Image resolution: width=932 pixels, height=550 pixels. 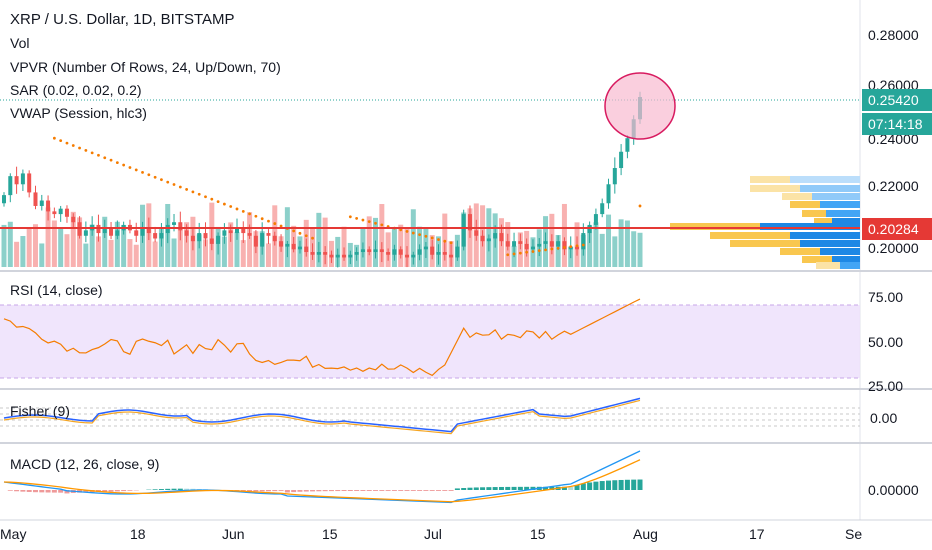 I want to click on time-tick: Aug, so click(x=645, y=534).